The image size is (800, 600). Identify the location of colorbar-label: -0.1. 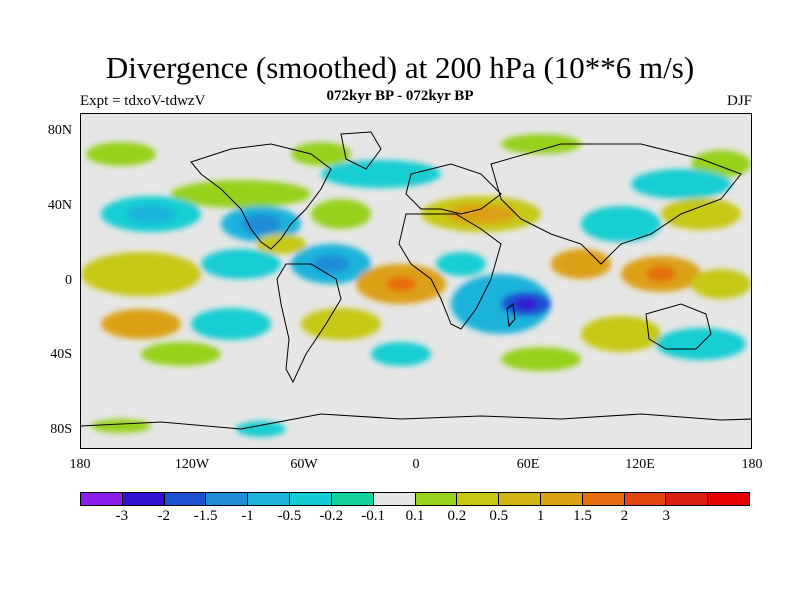
(373, 516).